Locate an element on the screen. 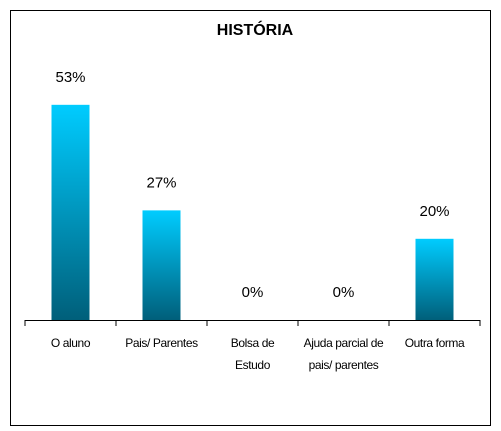 The image size is (501, 431). value-label: 20% is located at coordinates (434, 211).